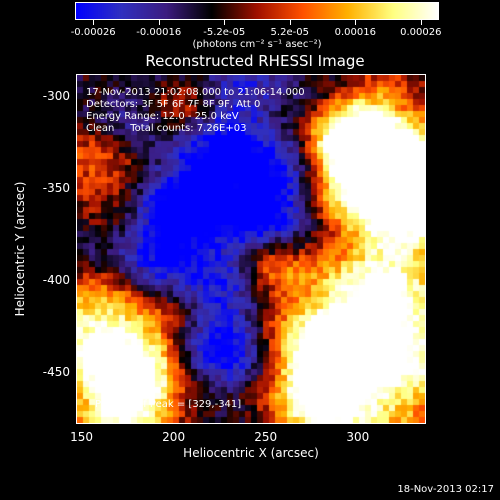 The height and width of the screenshot is (500, 500). I want to click on detectors-label: Detectors: 3F 5F 6F 7F 8F 9F, Att 0, so click(173, 104).